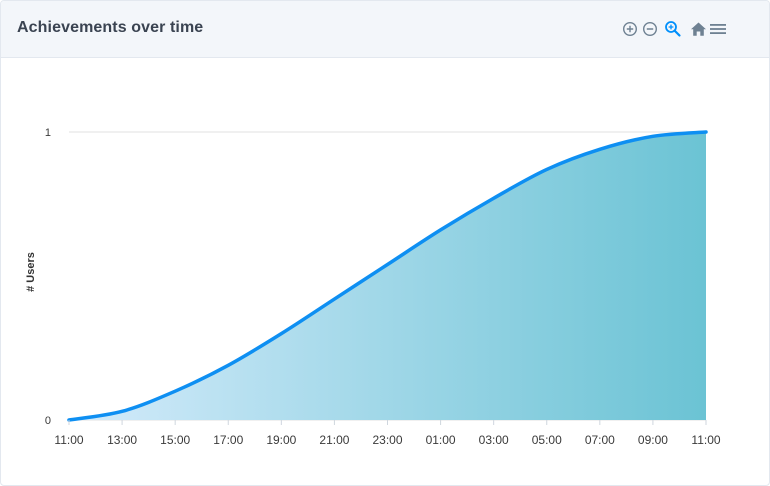 The height and width of the screenshot is (486, 770). I want to click on x-tick-label: 23:00, so click(387, 440).